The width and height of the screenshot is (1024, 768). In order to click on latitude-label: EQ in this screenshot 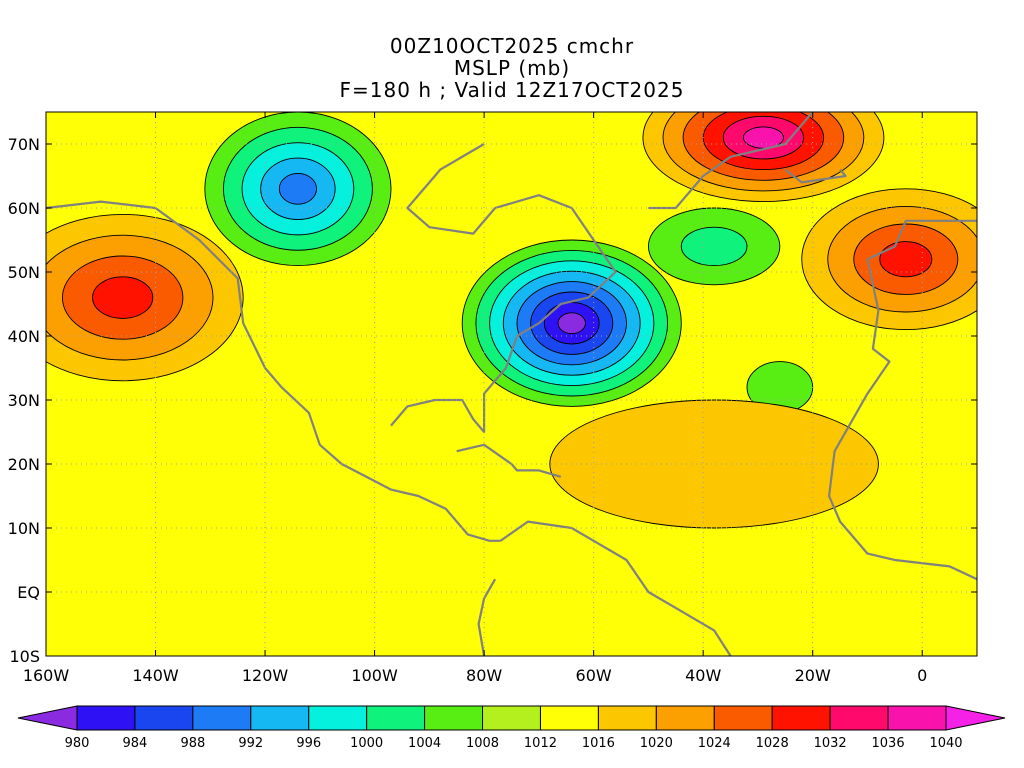, I will do `click(28, 592)`.